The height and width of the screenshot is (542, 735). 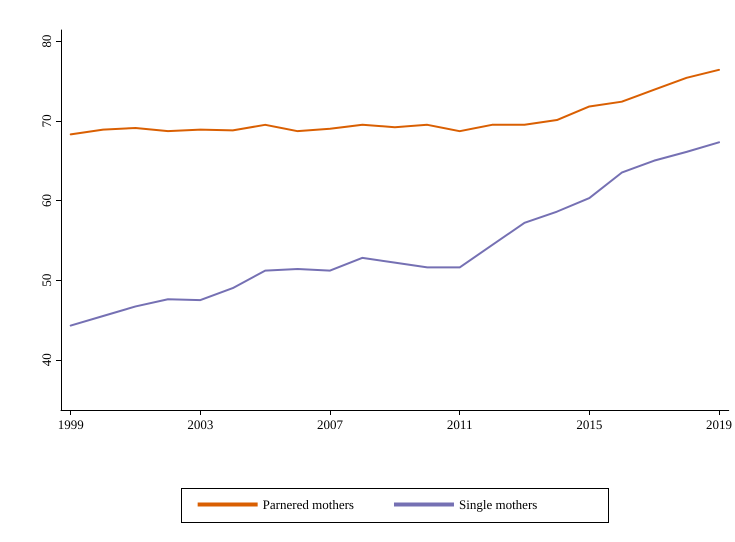 What do you see at coordinates (71, 424) in the screenshot?
I see `x-tick-label: 1999` at bounding box center [71, 424].